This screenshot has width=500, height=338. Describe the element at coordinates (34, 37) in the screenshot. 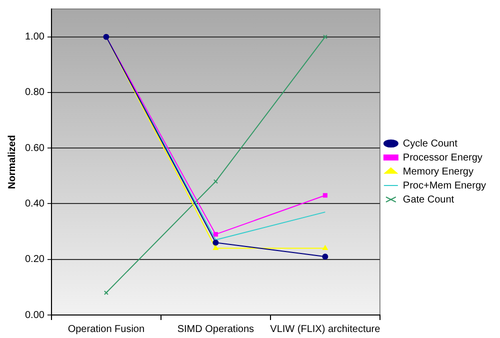

I see `y-tick-label: 1.00` at that location.